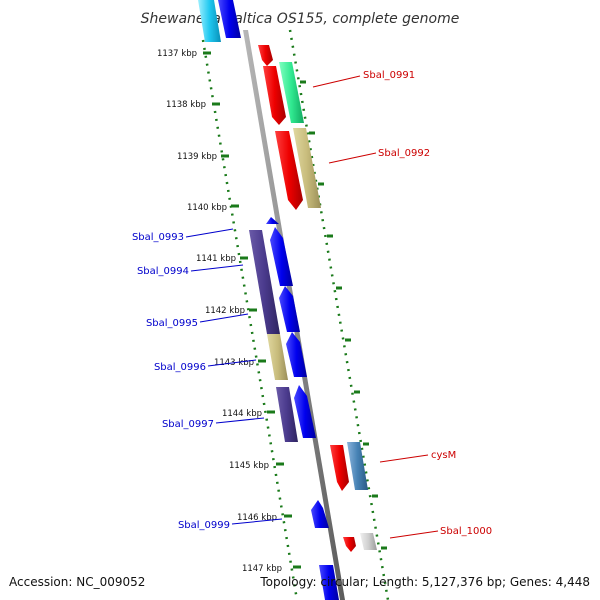 The height and width of the screenshot is (600, 600). I want to click on gene-label-sbal-1000: Sbal_1000, so click(466, 531).